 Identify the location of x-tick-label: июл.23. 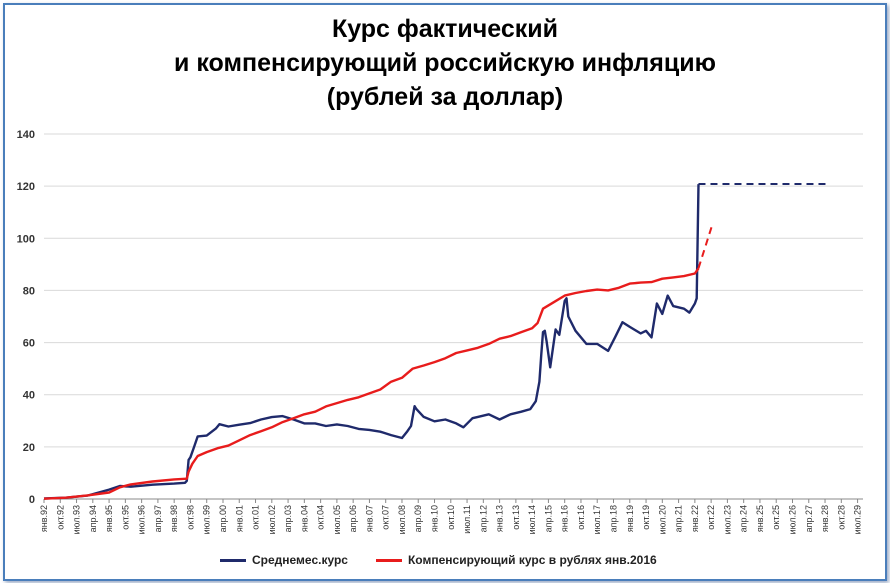
(727, 519).